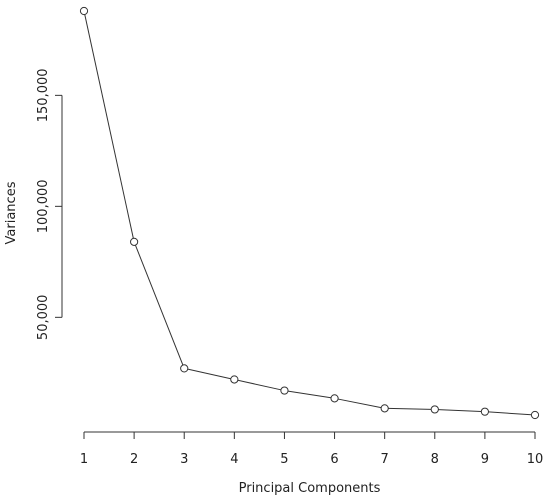  Describe the element at coordinates (11, 212) in the screenshot. I see `y-axis-title: Variances` at that location.